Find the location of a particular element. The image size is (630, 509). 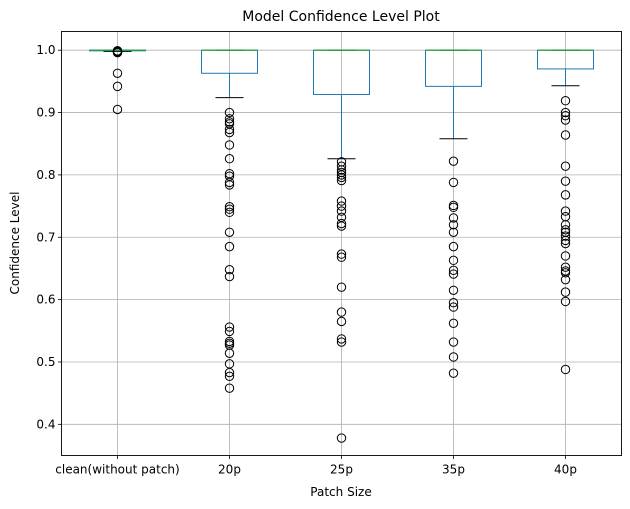

box-25p is located at coordinates (341, 104).